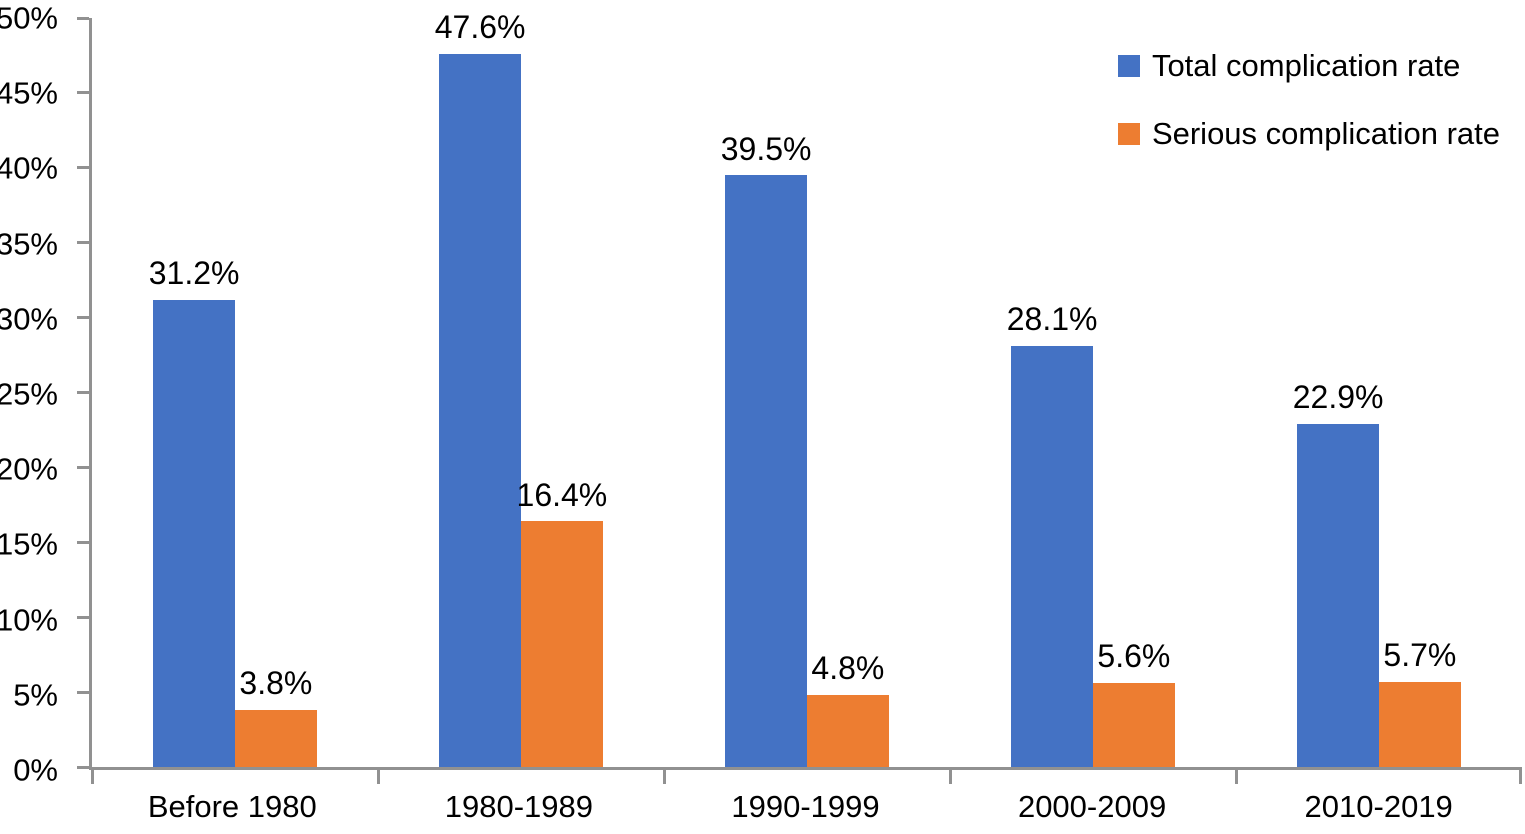  What do you see at coordinates (194, 272) in the screenshot?
I see `bar-value-label: 31.2%` at bounding box center [194, 272].